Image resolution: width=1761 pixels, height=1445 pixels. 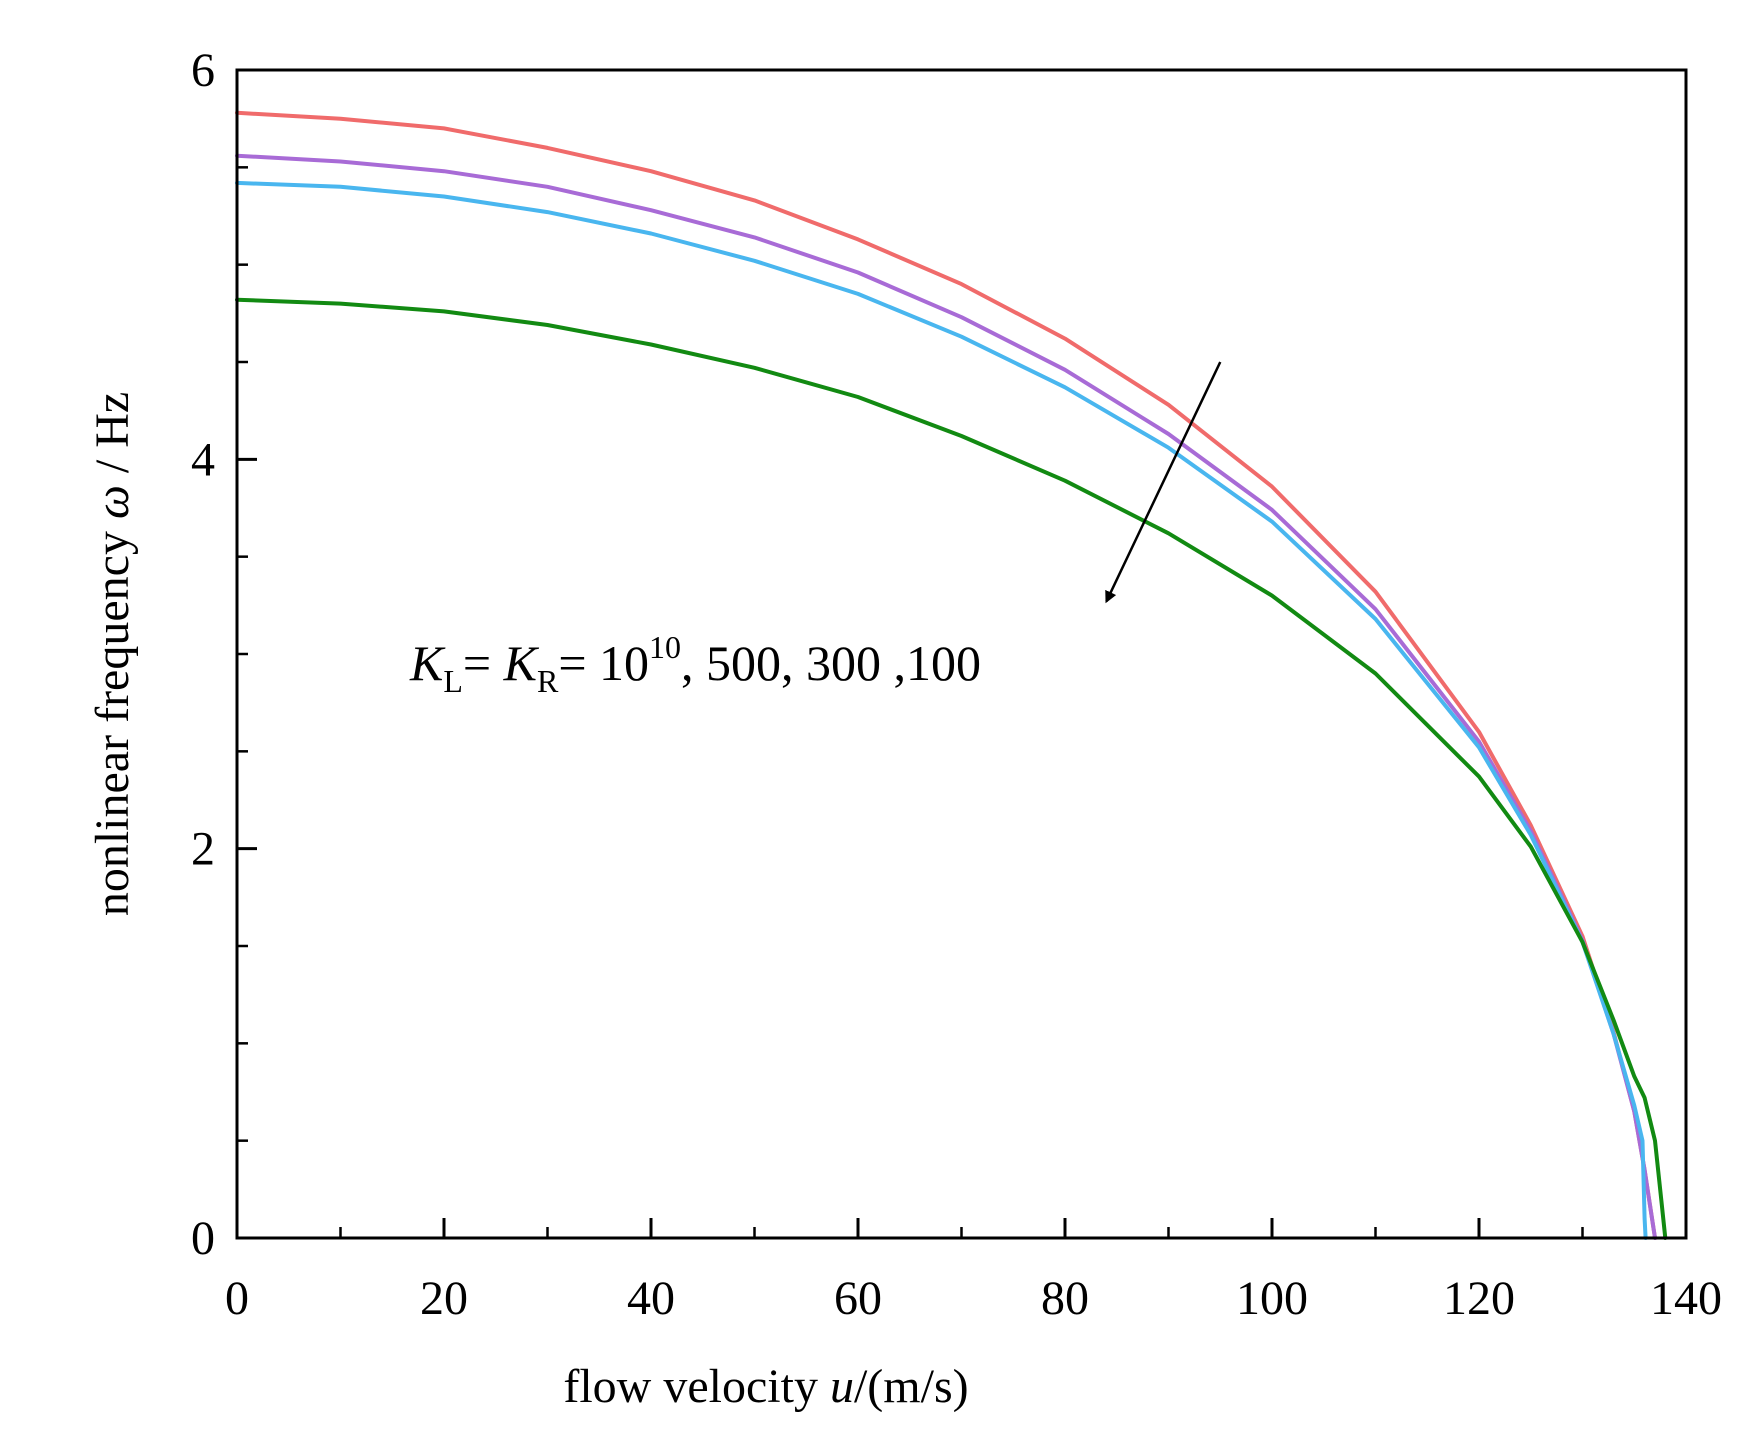 What do you see at coordinates (203, 459) in the screenshot?
I see `y-tick-label: 4` at bounding box center [203, 459].